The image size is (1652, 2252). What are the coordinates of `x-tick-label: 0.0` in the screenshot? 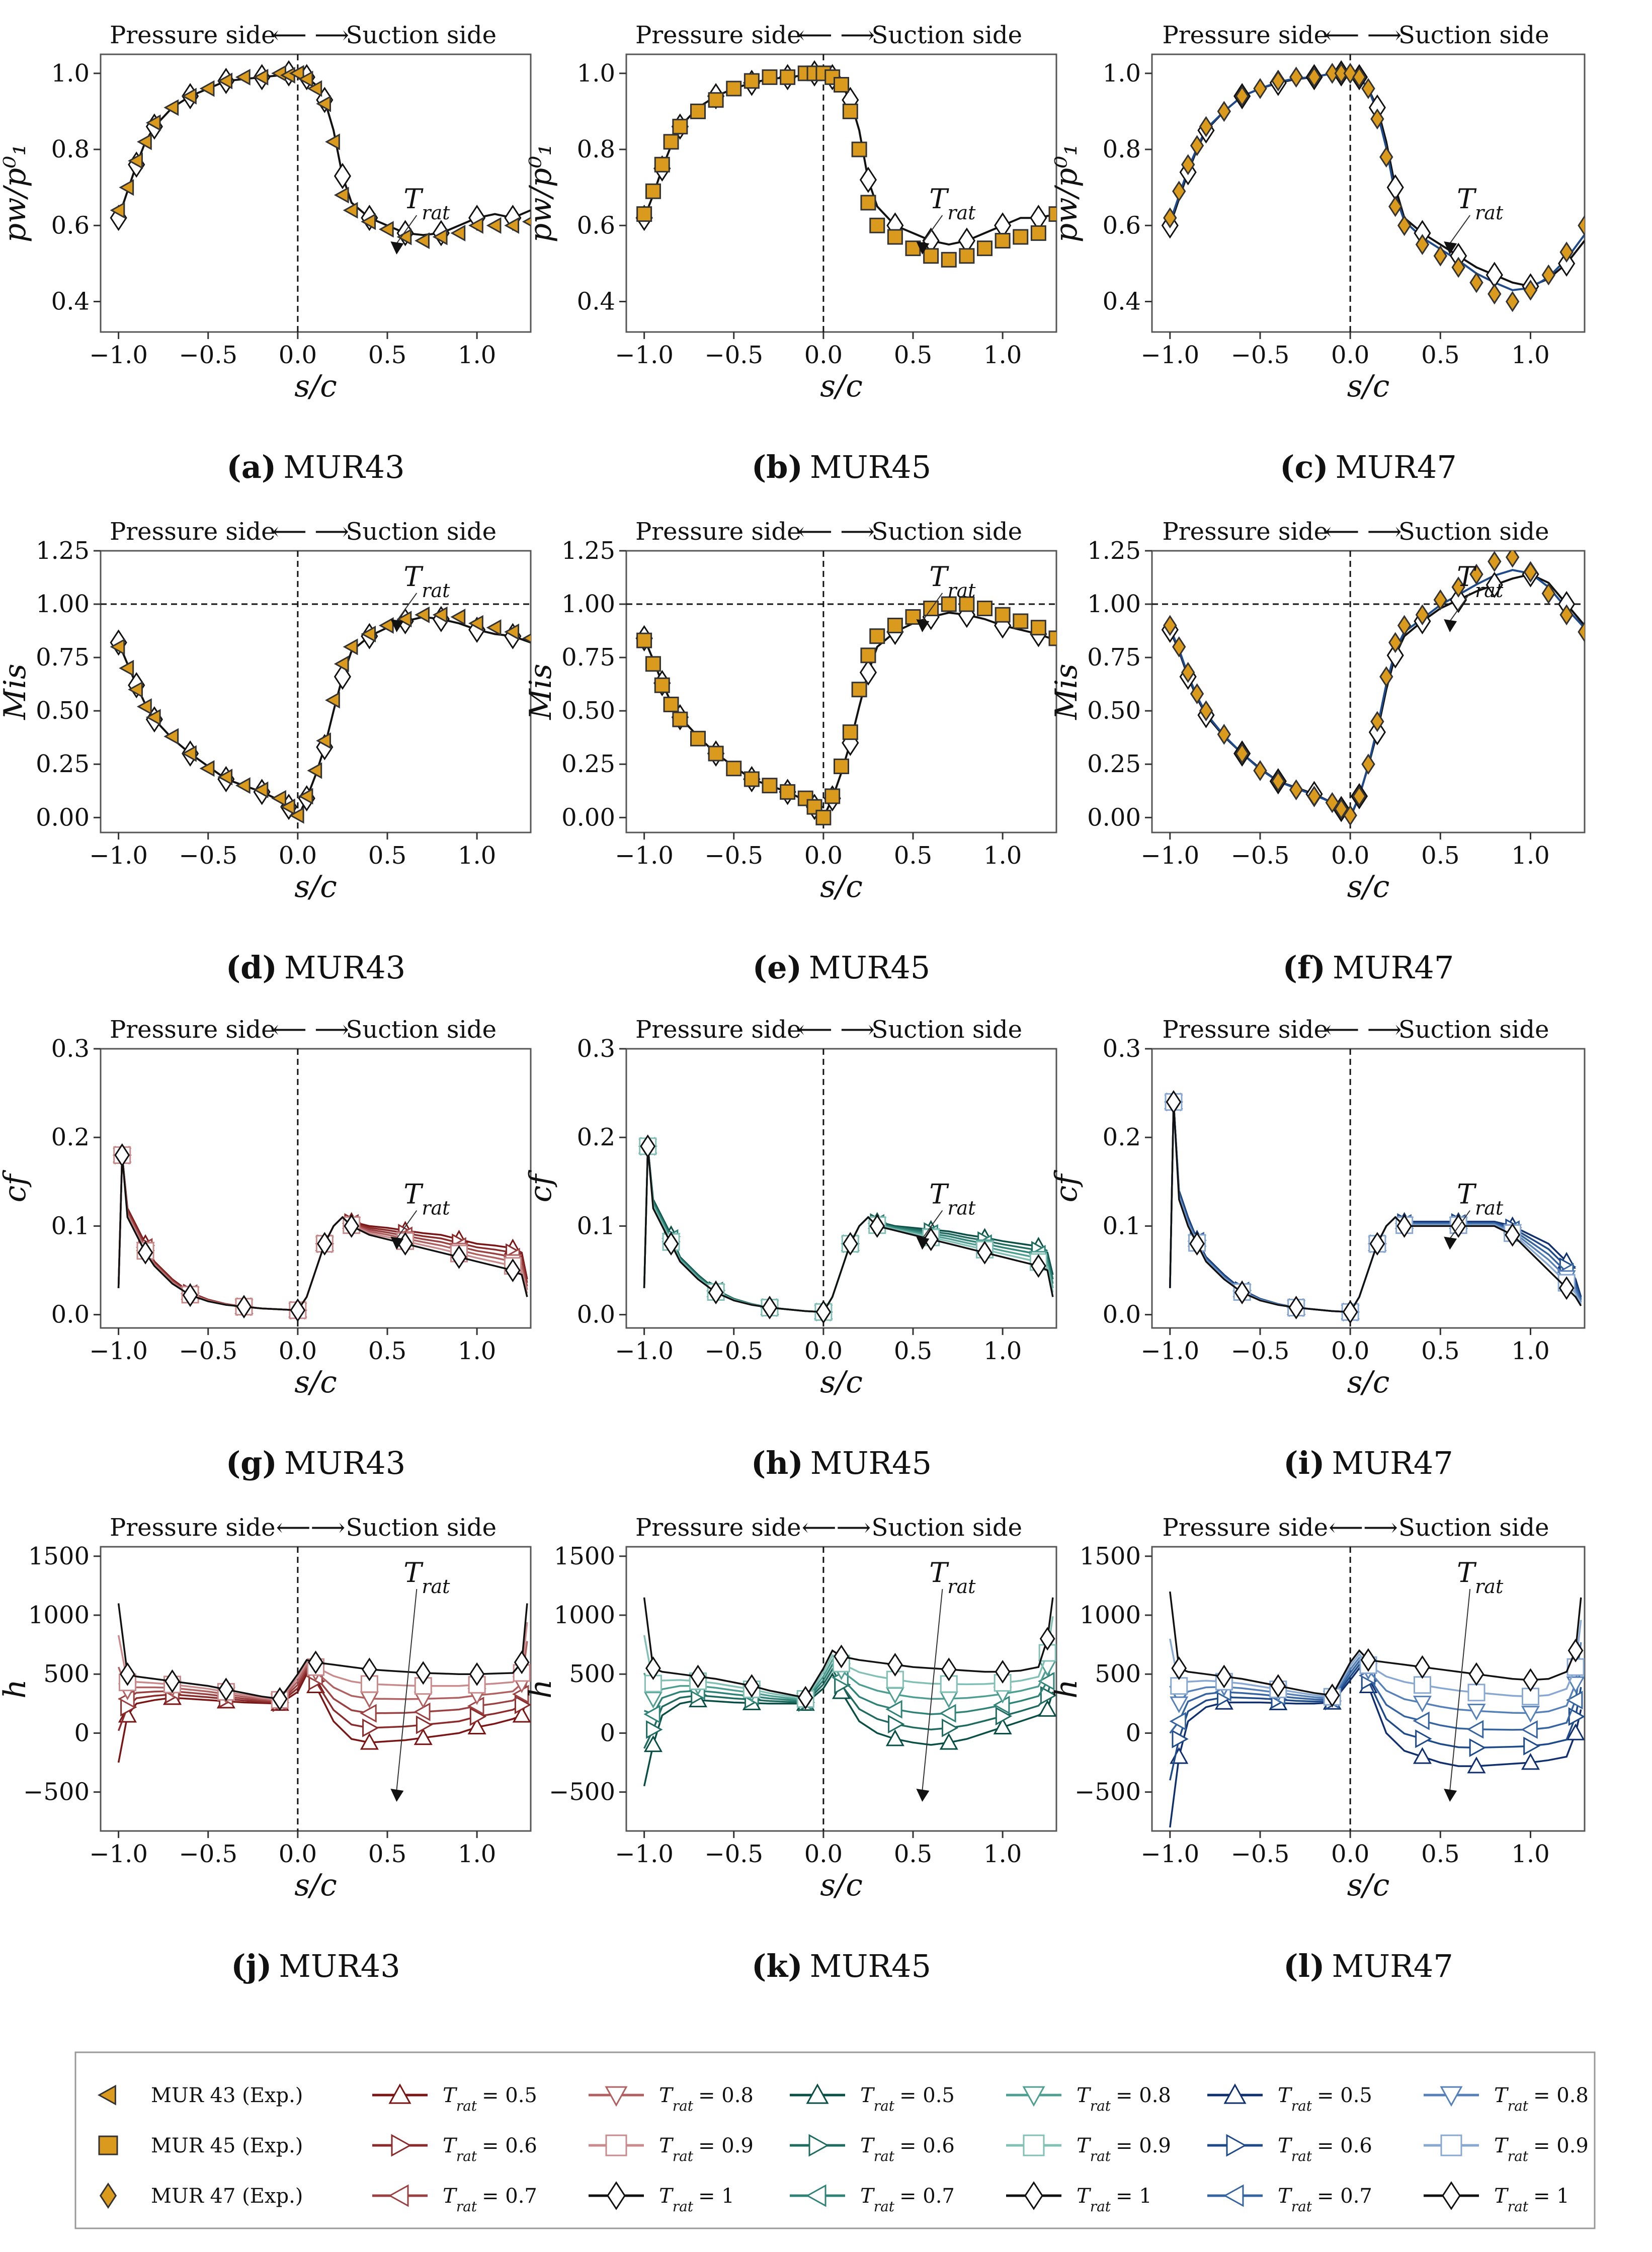 It's located at (823, 856).